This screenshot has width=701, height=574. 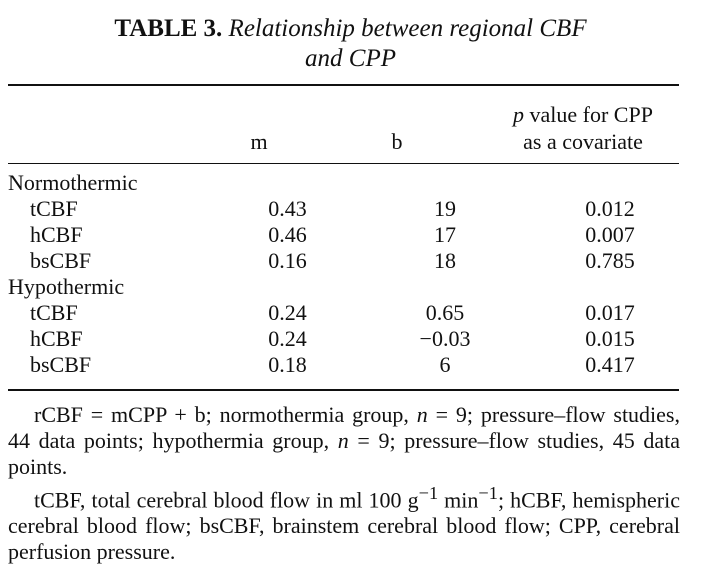 What do you see at coordinates (610, 364) in the screenshot?
I see `p-cell: 0.417` at bounding box center [610, 364].